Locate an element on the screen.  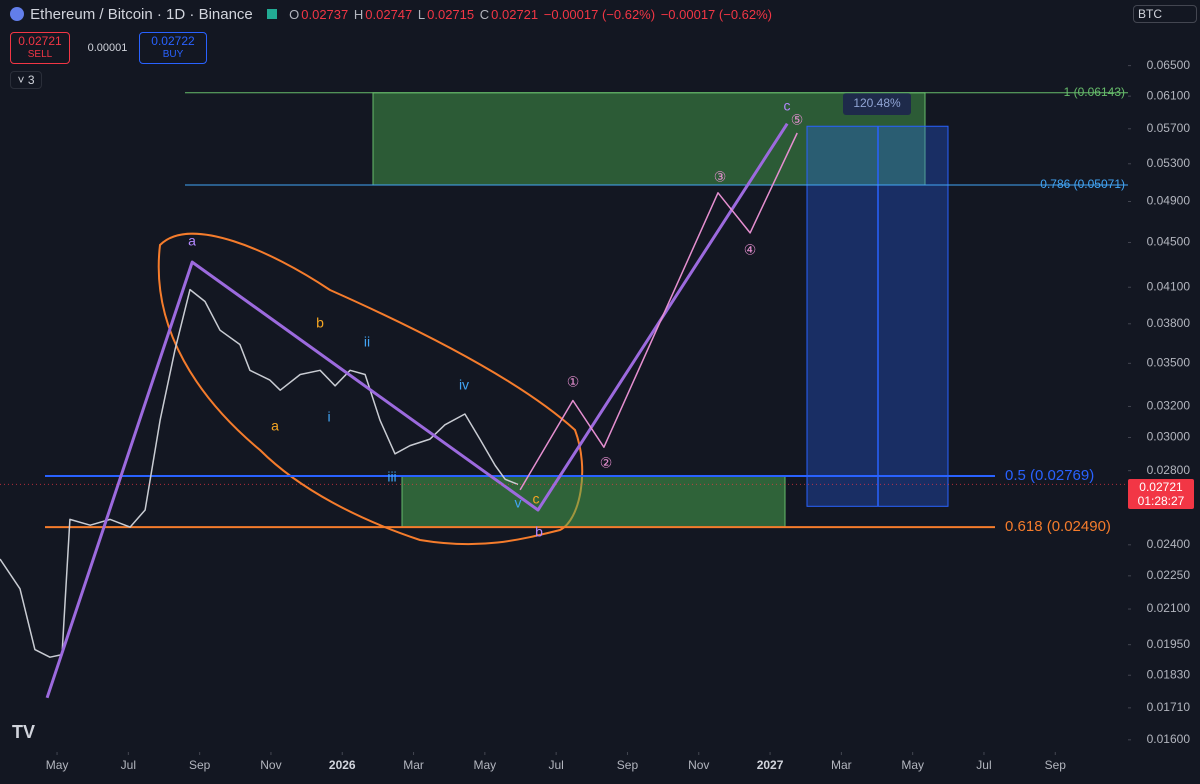
o-label: O is located at coordinates (294, 14).